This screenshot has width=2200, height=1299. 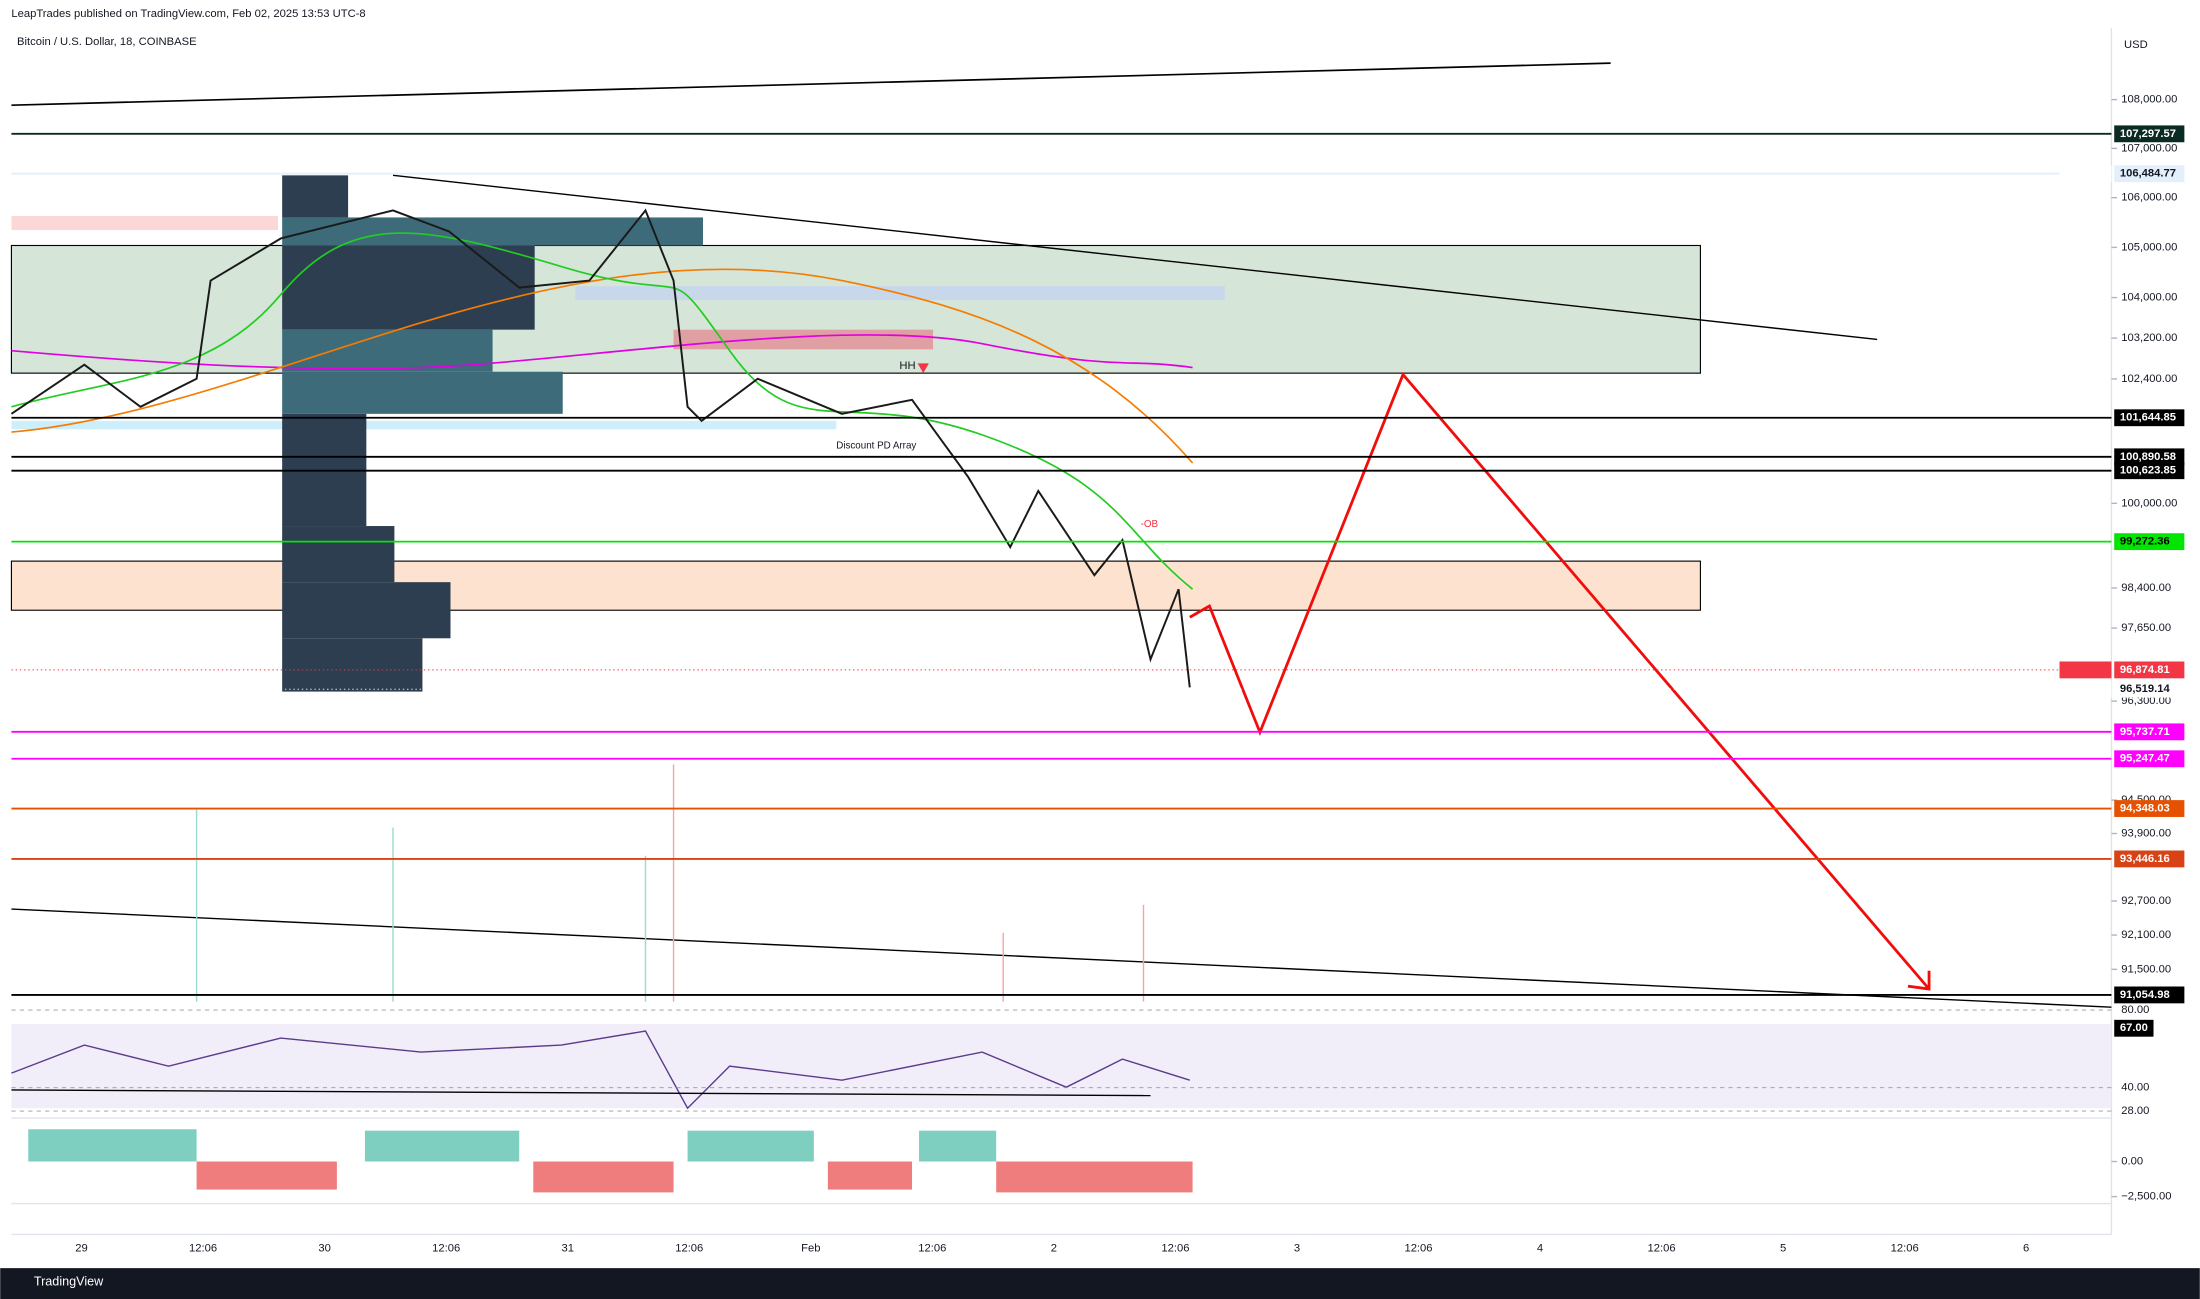 I want to click on volume-profile, so click(x=493, y=433).